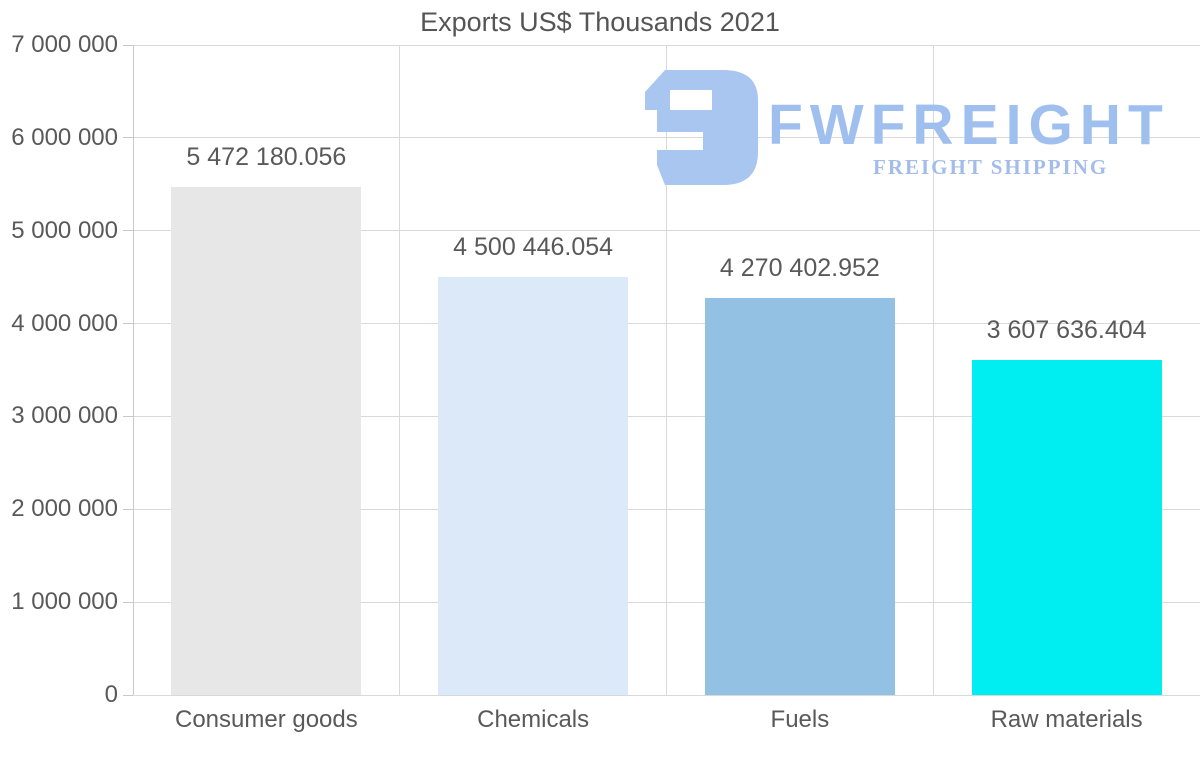 This screenshot has width=1200, height=763. I want to click on y-tick-label: 6 000 000, so click(64, 137).